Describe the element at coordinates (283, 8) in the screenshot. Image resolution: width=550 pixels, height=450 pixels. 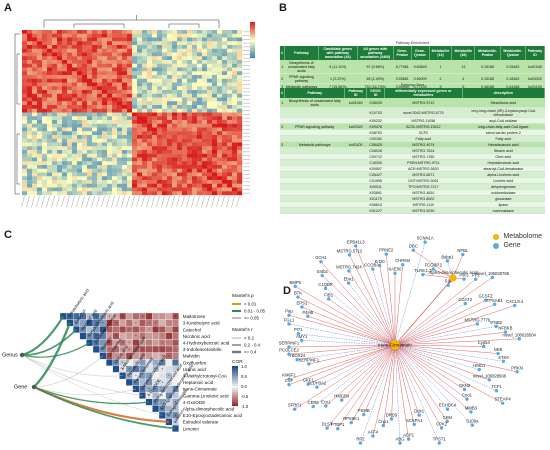
I see `panel-b-letter: B` at that location.